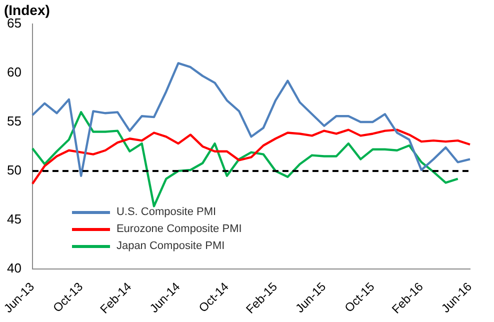 This screenshot has height=322, width=494. I want to click on legend-label: Japan Composite PMI, so click(170, 246).